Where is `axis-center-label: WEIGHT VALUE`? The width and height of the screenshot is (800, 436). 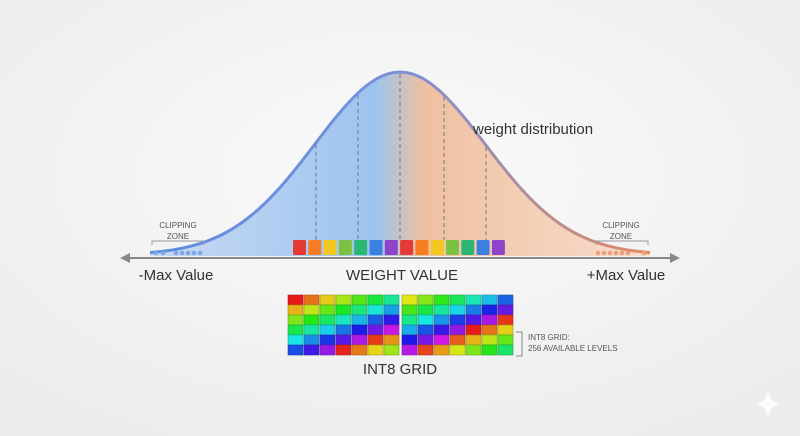 axis-center-label: WEIGHT VALUE is located at coordinates (402, 275).